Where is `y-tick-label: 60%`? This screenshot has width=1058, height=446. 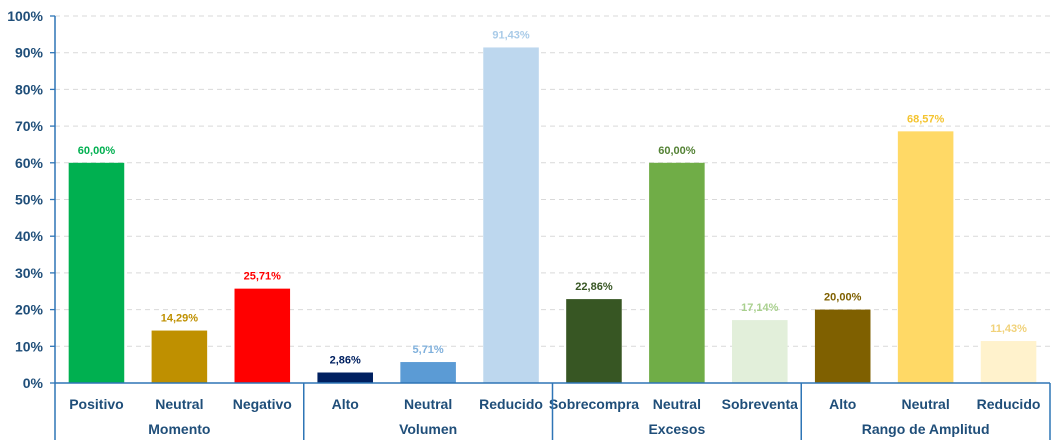
y-tick-label: 60% is located at coordinates (29, 163).